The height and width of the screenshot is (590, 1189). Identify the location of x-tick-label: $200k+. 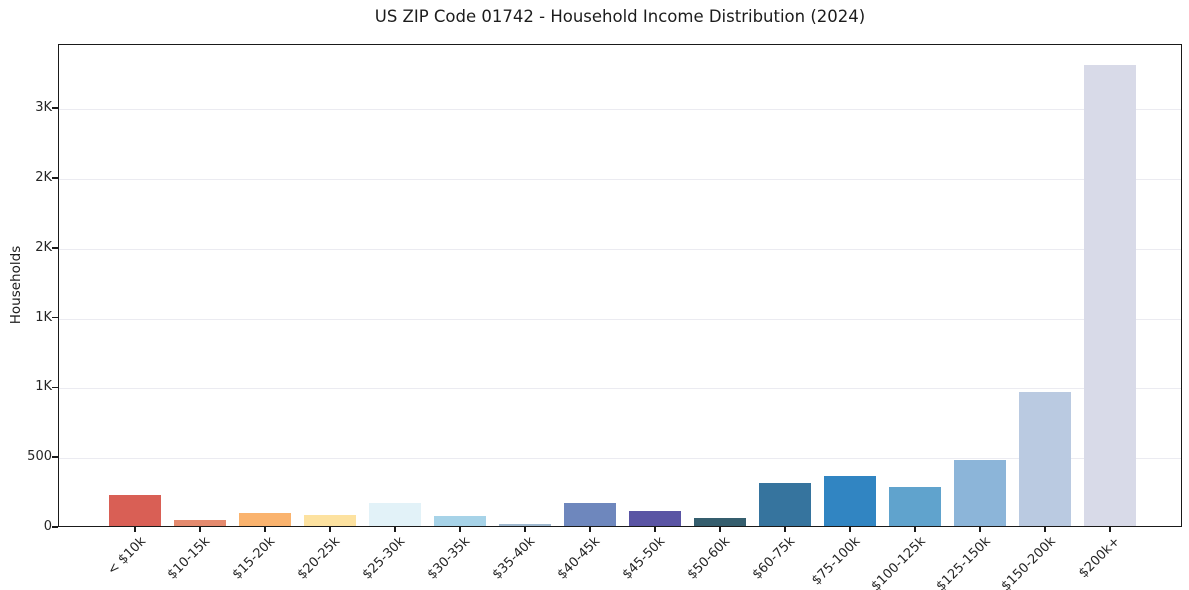
(1100, 558).